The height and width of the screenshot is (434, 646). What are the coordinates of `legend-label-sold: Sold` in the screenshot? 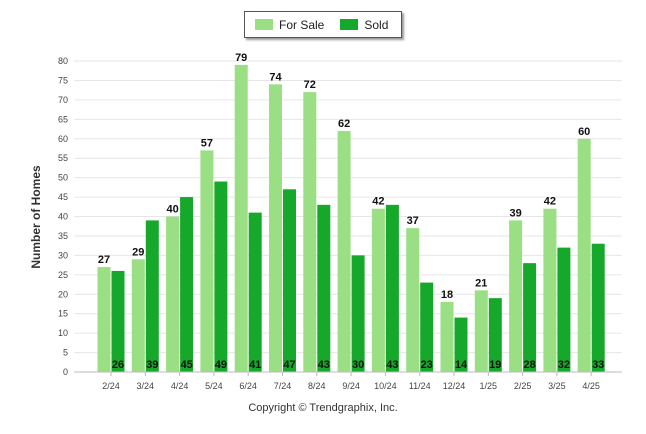 It's located at (376, 24).